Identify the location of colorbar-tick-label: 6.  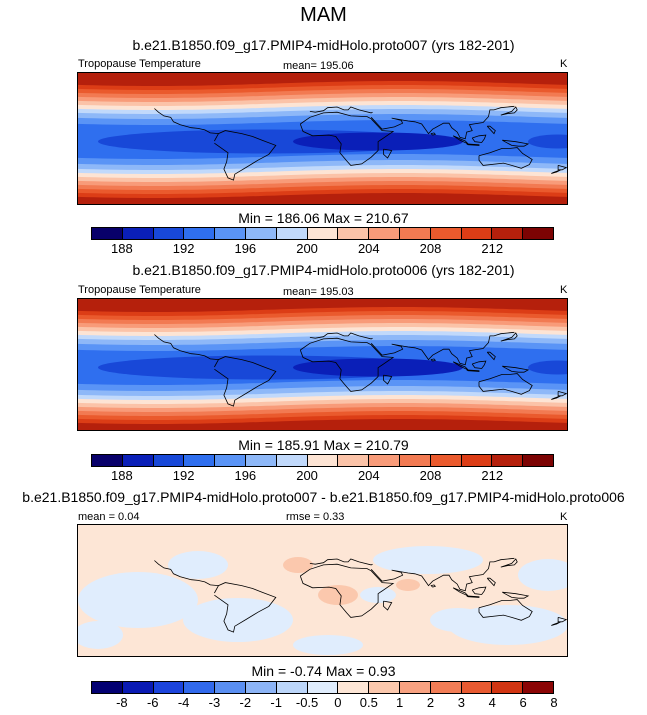
(523, 702).